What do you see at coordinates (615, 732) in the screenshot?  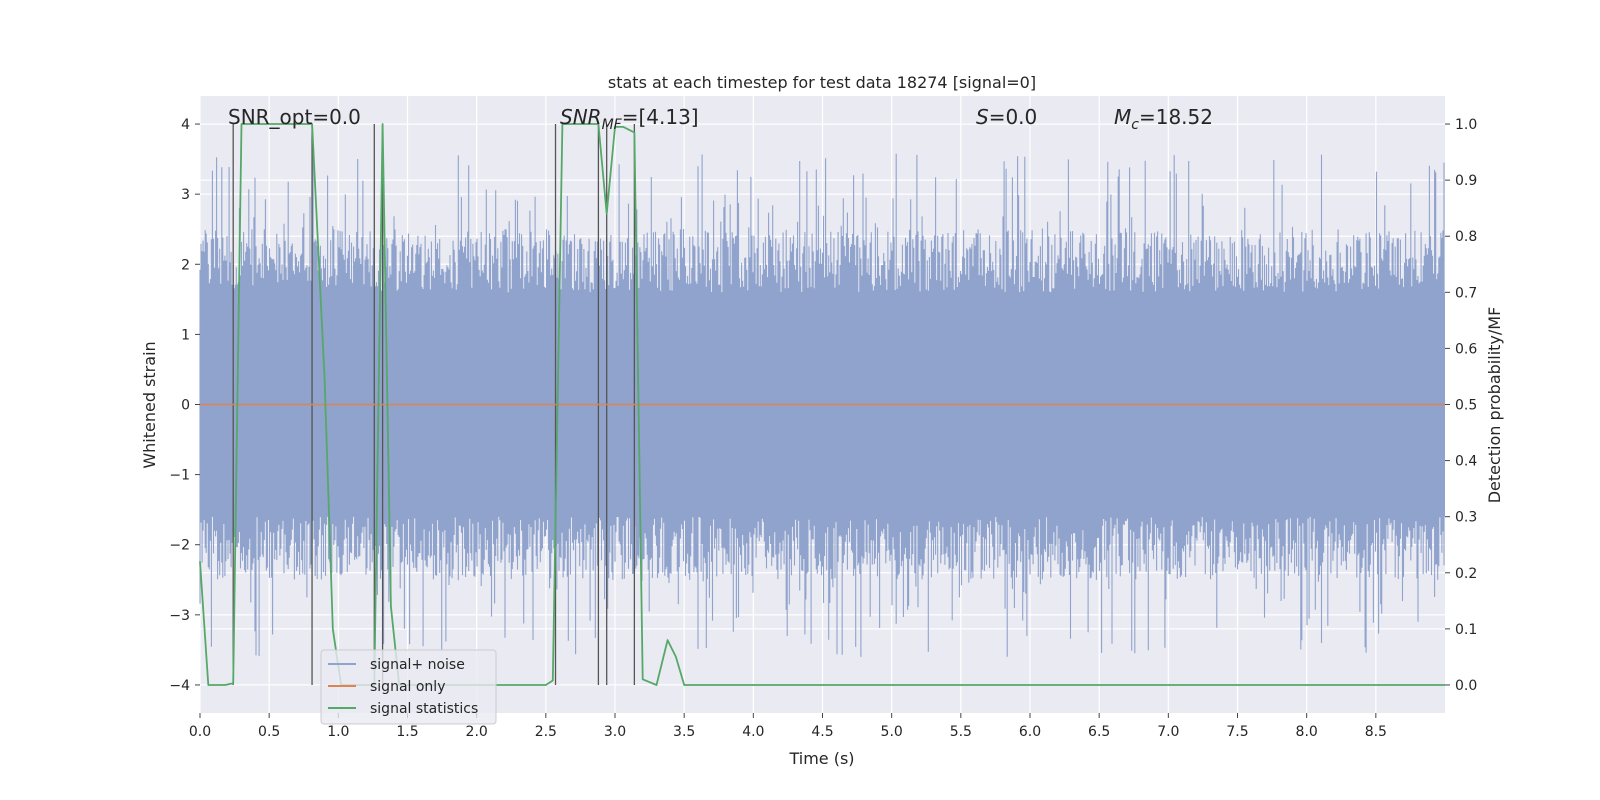 I see `x-tick-label: 3.0` at bounding box center [615, 732].